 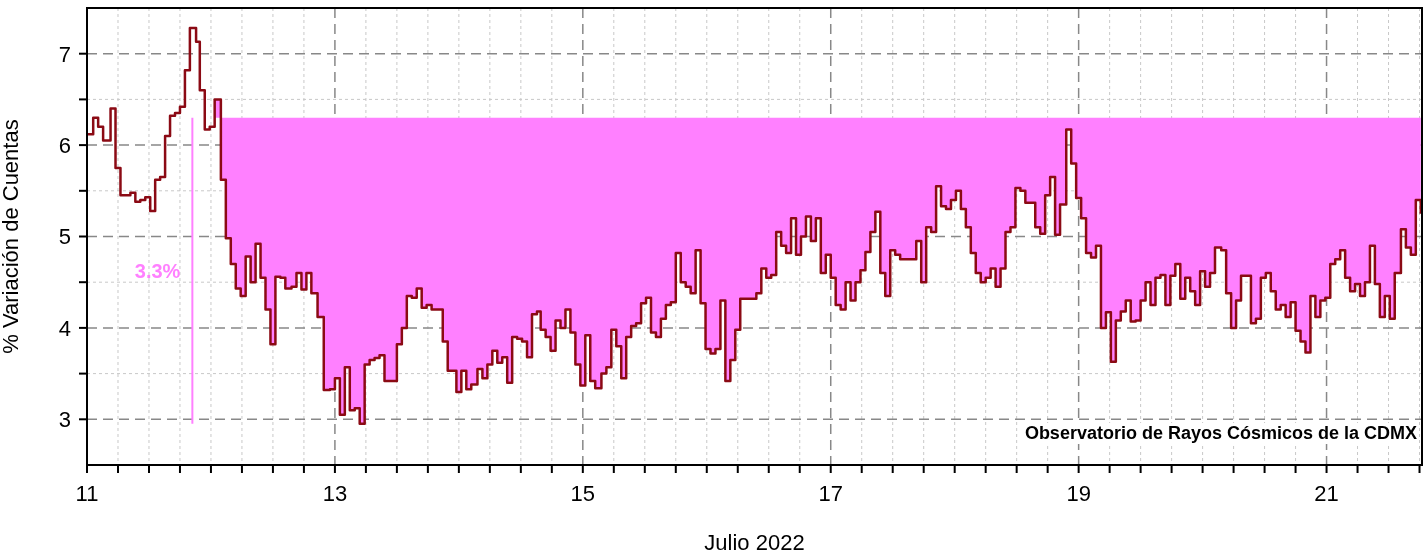 I want to click on y-tick-label: 7, so click(x=64, y=54).